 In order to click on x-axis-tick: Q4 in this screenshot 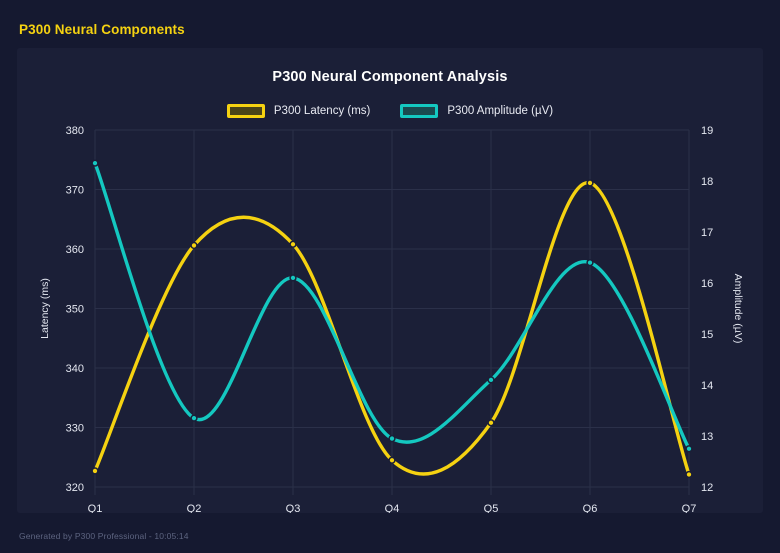, I will do `click(392, 508)`.